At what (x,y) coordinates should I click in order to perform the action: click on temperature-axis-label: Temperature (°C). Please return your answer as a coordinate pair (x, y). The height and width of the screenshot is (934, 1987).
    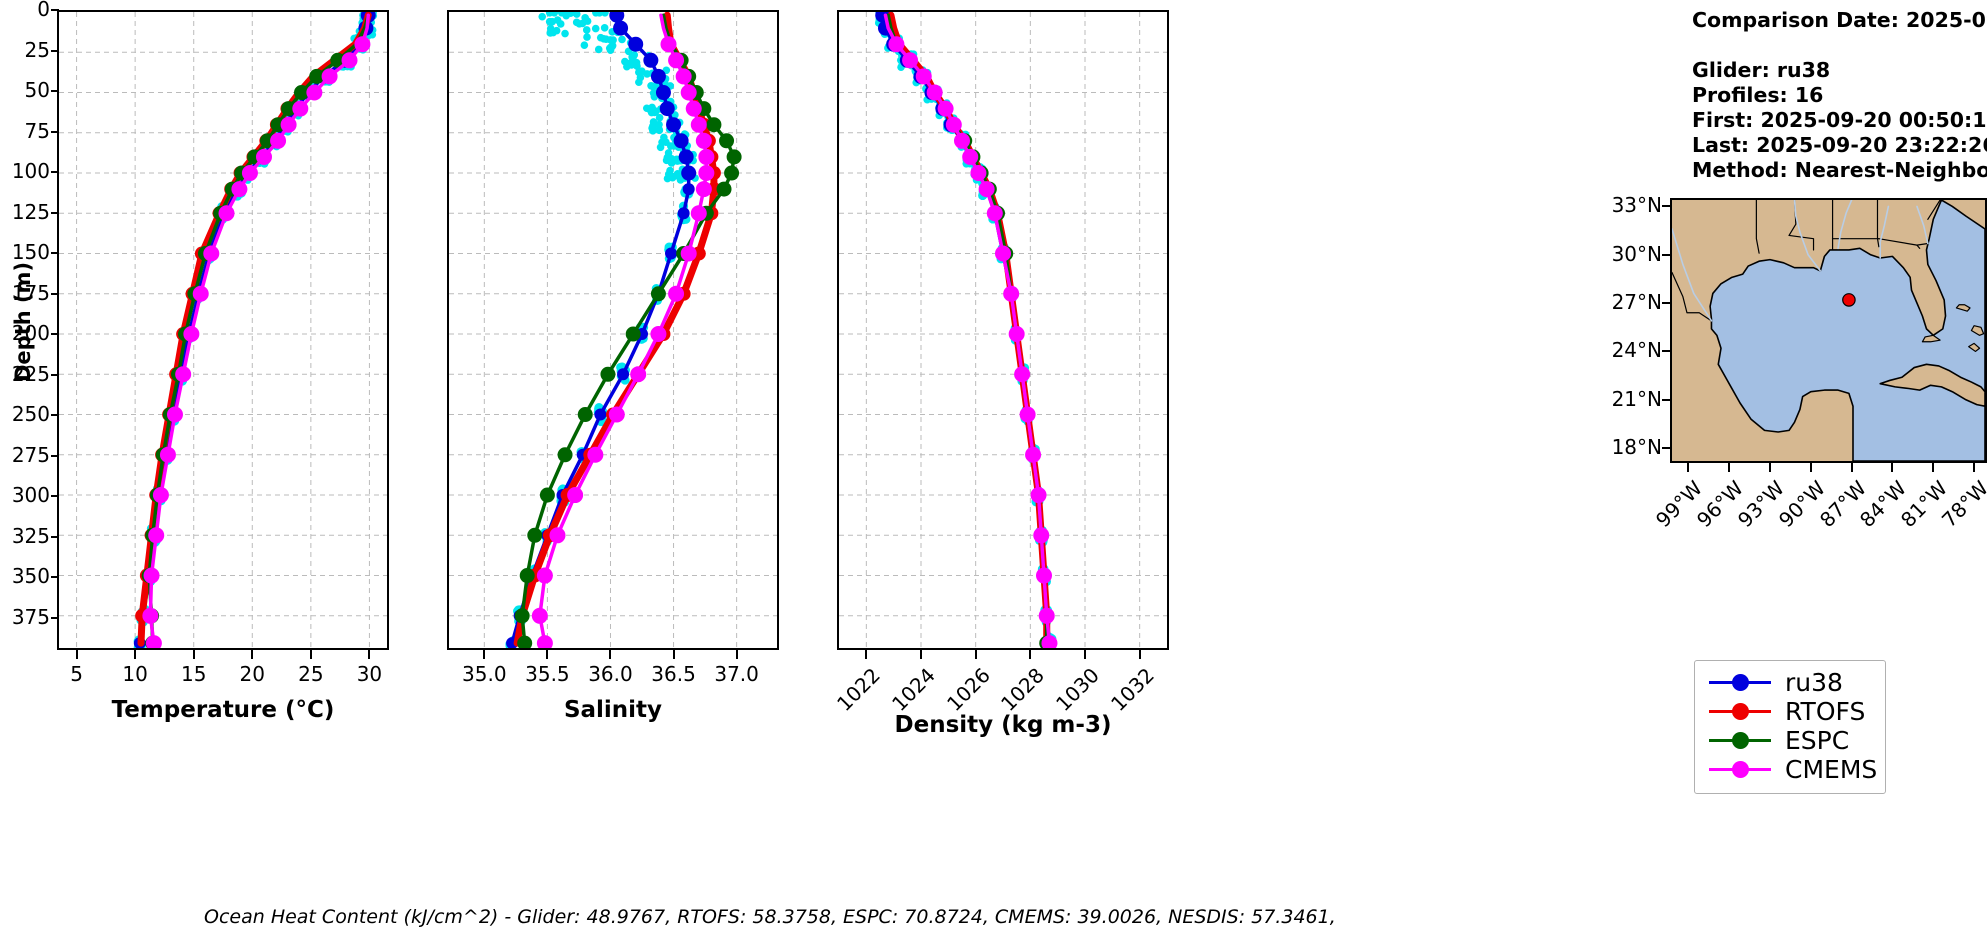
    Looking at the image, I should click on (223, 710).